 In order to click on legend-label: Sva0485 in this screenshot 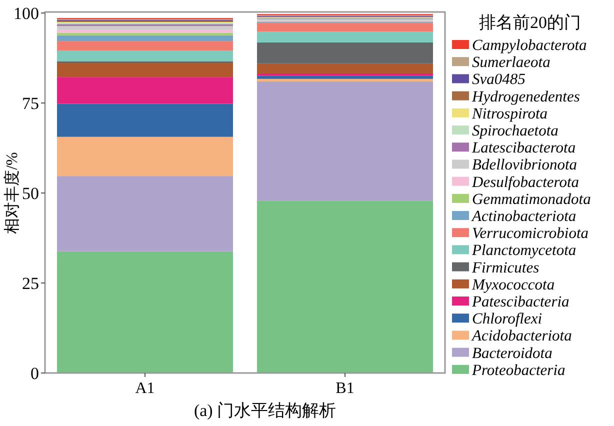, I will do `click(499, 79)`.